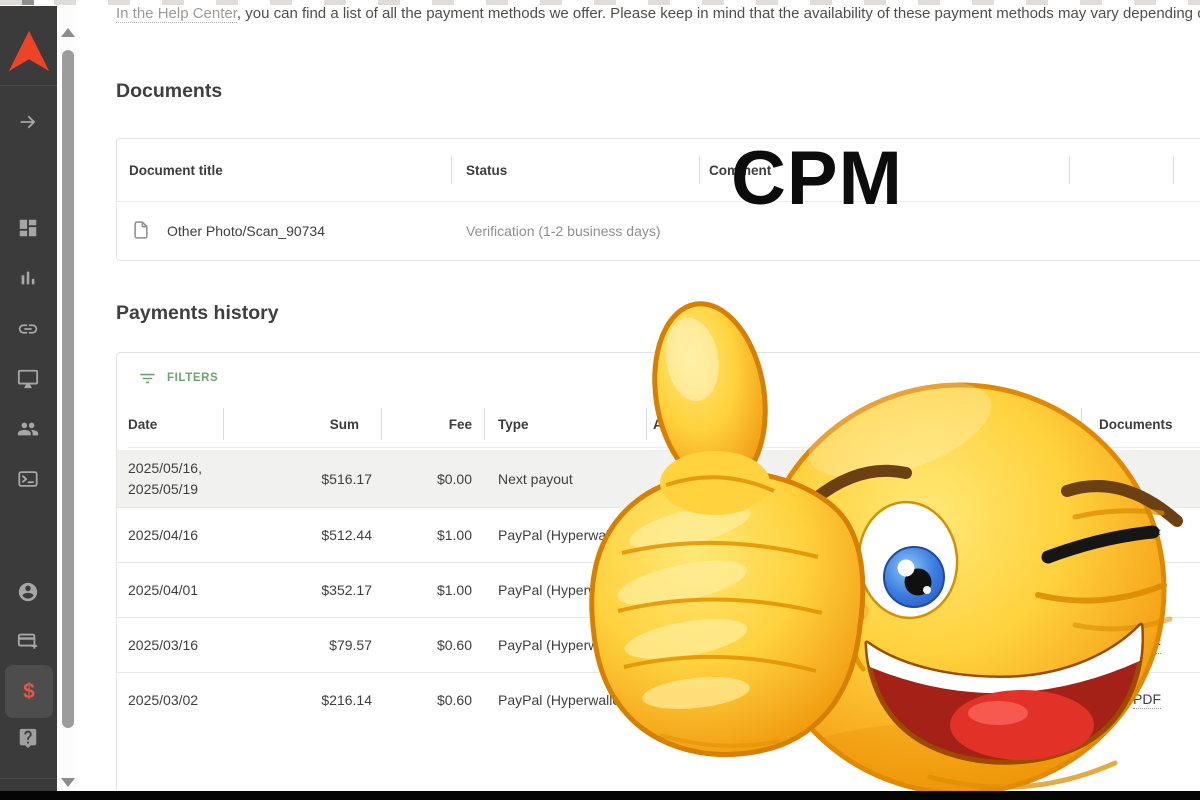 This screenshot has width=1200, height=800. I want to click on sidebar-item-links, so click(28, 329).